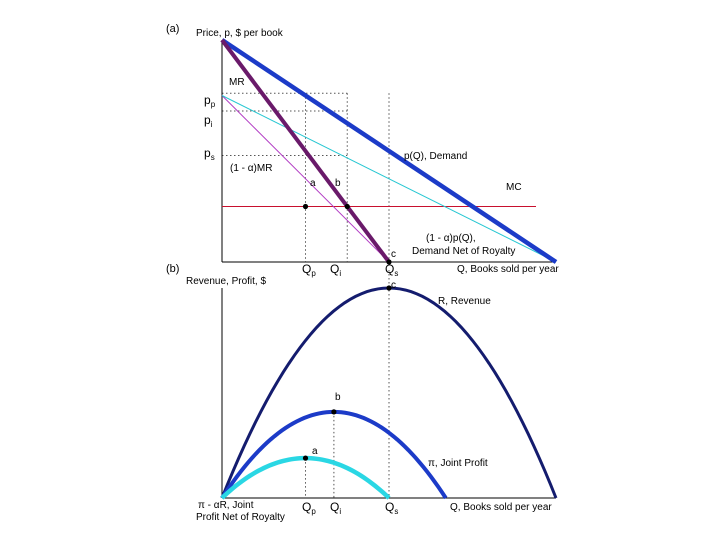 Image resolution: width=720 pixels, height=540 pixels. I want to click on panel-b-guides, so click(347, 384).